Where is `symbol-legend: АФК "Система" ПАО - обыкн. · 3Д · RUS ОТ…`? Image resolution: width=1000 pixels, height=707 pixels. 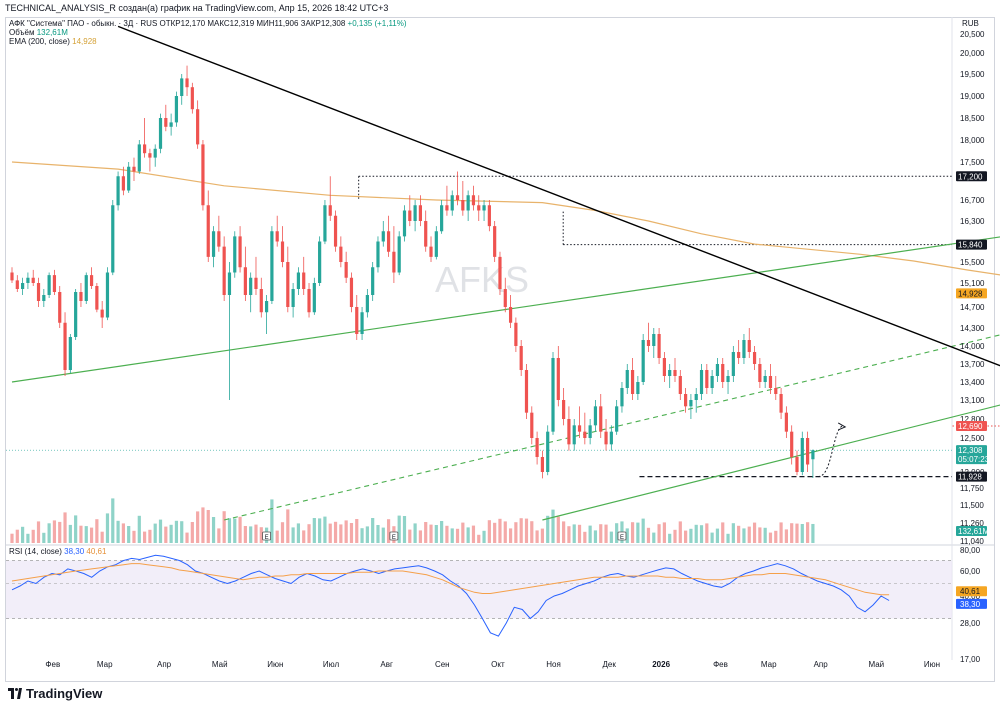 symbol-legend: АФК "Система" ПАО - обыкн. · 3Д · RUS ОТ… is located at coordinates (208, 24).